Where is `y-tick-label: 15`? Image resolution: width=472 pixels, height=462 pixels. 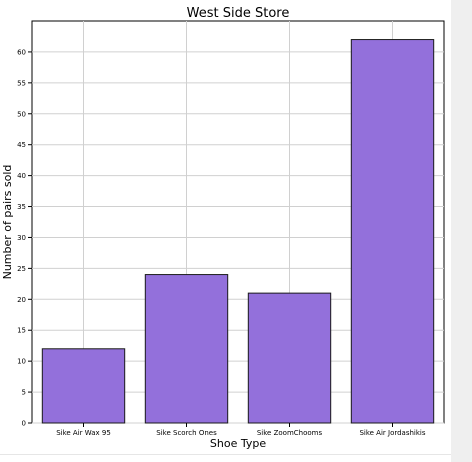 y-tick-label: 15 is located at coordinates (21, 331).